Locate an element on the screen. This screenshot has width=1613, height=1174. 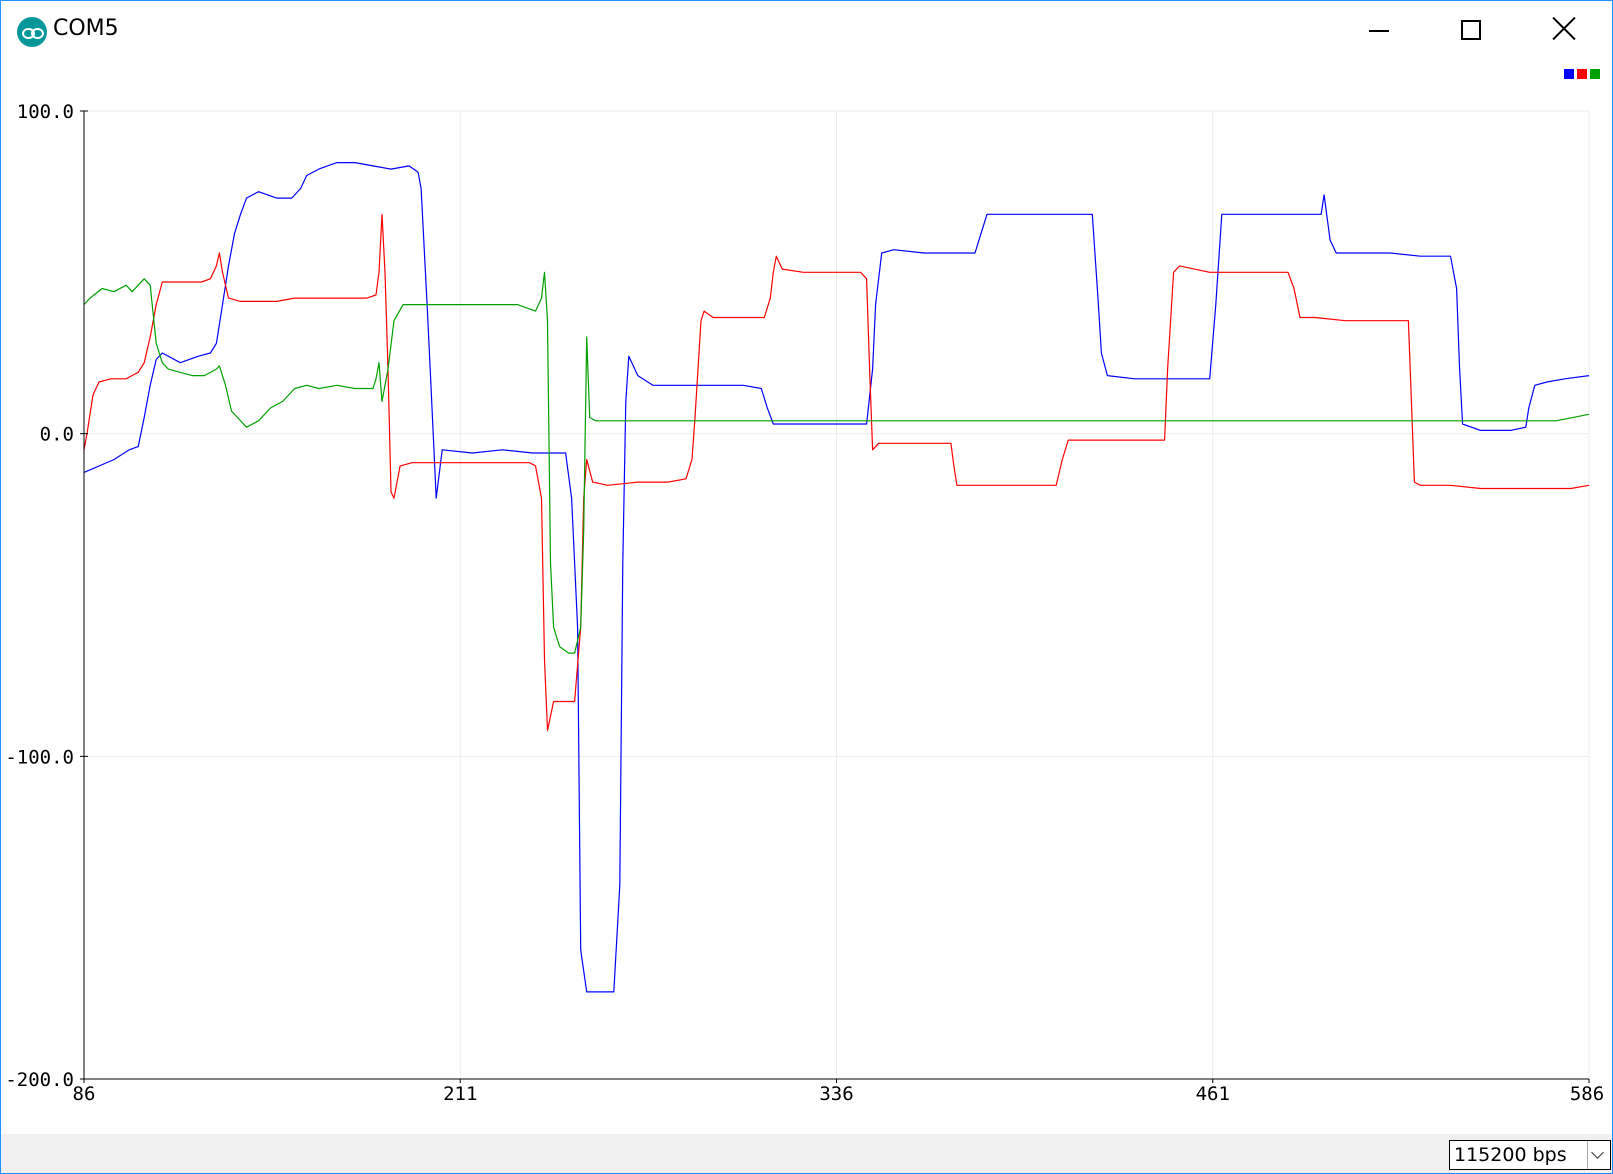
x-tick-label: 86 is located at coordinates (84, 1094).